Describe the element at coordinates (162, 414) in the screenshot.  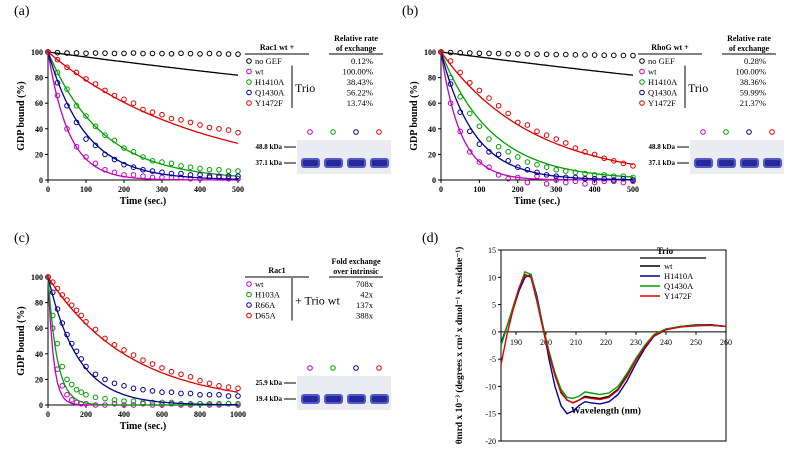
I see `x-tick-label: 600` at that location.